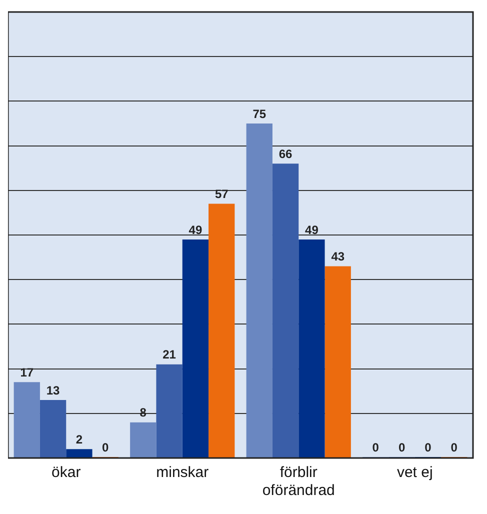 The width and height of the screenshot is (487, 514). Describe the element at coordinates (221, 194) in the screenshot. I see `data-label: 57` at that location.